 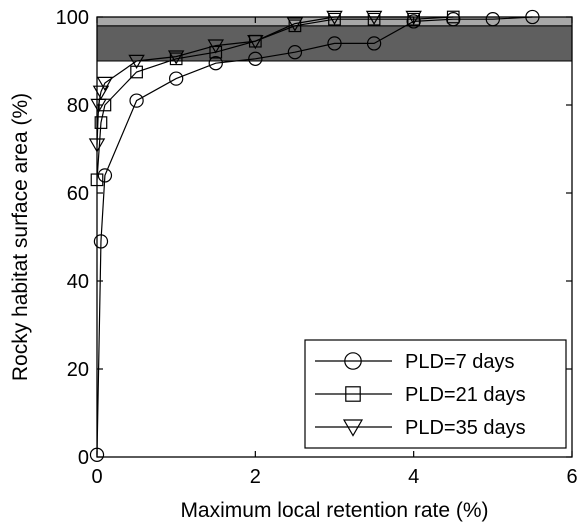 I want to click on y-tick-label: 40, so click(x=78, y=282).